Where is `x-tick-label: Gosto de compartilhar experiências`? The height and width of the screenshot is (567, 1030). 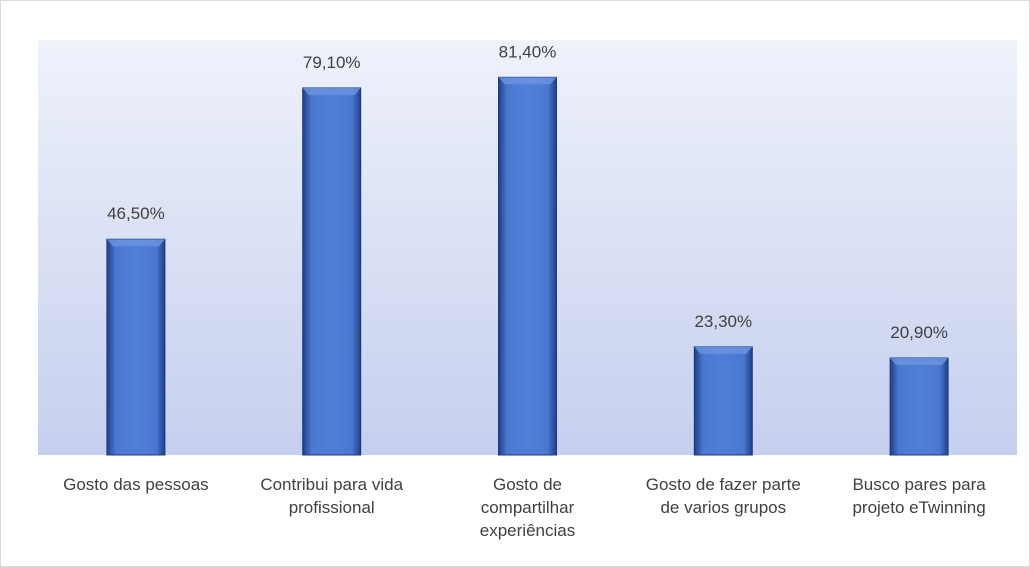 x-tick-label: Gosto de compartilhar experiências is located at coordinates (527, 507).